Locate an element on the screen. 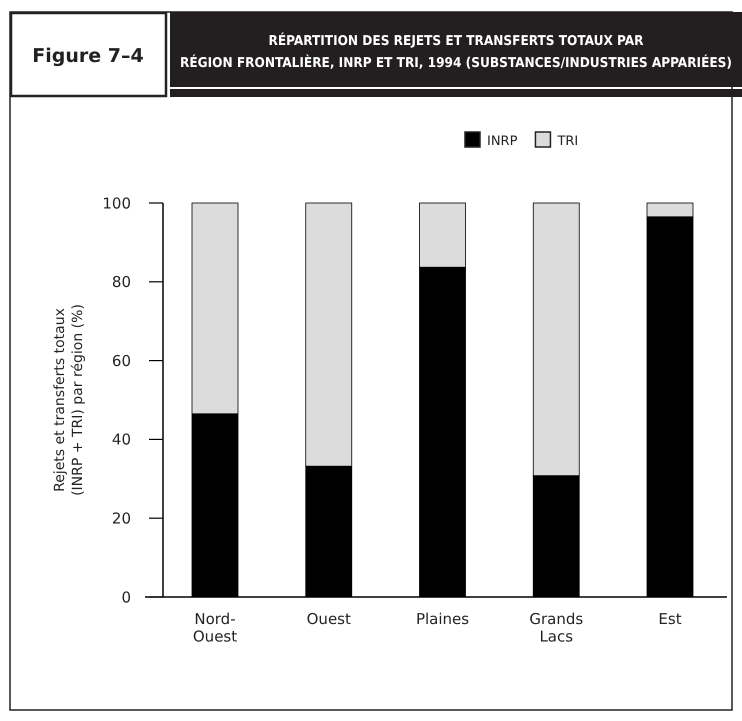 The width and height of the screenshot is (742, 721). y-tick-label: 40 is located at coordinates (121, 439).